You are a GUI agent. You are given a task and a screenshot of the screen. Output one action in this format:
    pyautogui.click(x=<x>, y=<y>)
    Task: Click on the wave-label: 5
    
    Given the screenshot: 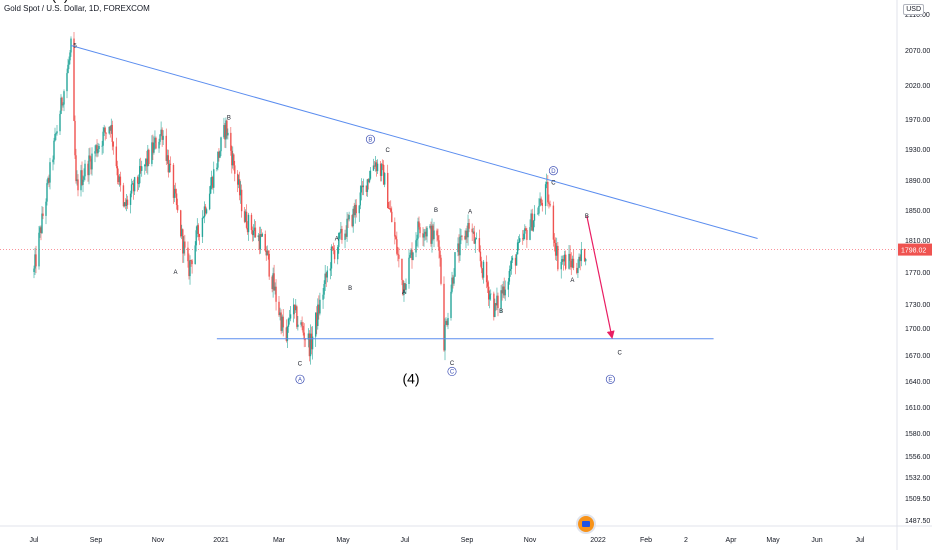 What is the action you would take?
    pyautogui.click(x=75, y=47)
    